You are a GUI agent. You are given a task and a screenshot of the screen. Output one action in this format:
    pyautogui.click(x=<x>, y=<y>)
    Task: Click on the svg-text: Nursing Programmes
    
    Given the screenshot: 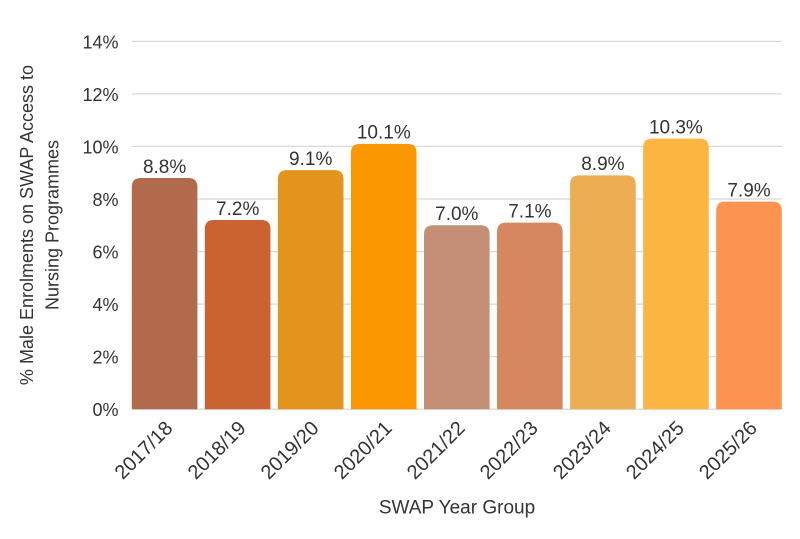 What is the action you would take?
    pyautogui.click(x=53, y=225)
    